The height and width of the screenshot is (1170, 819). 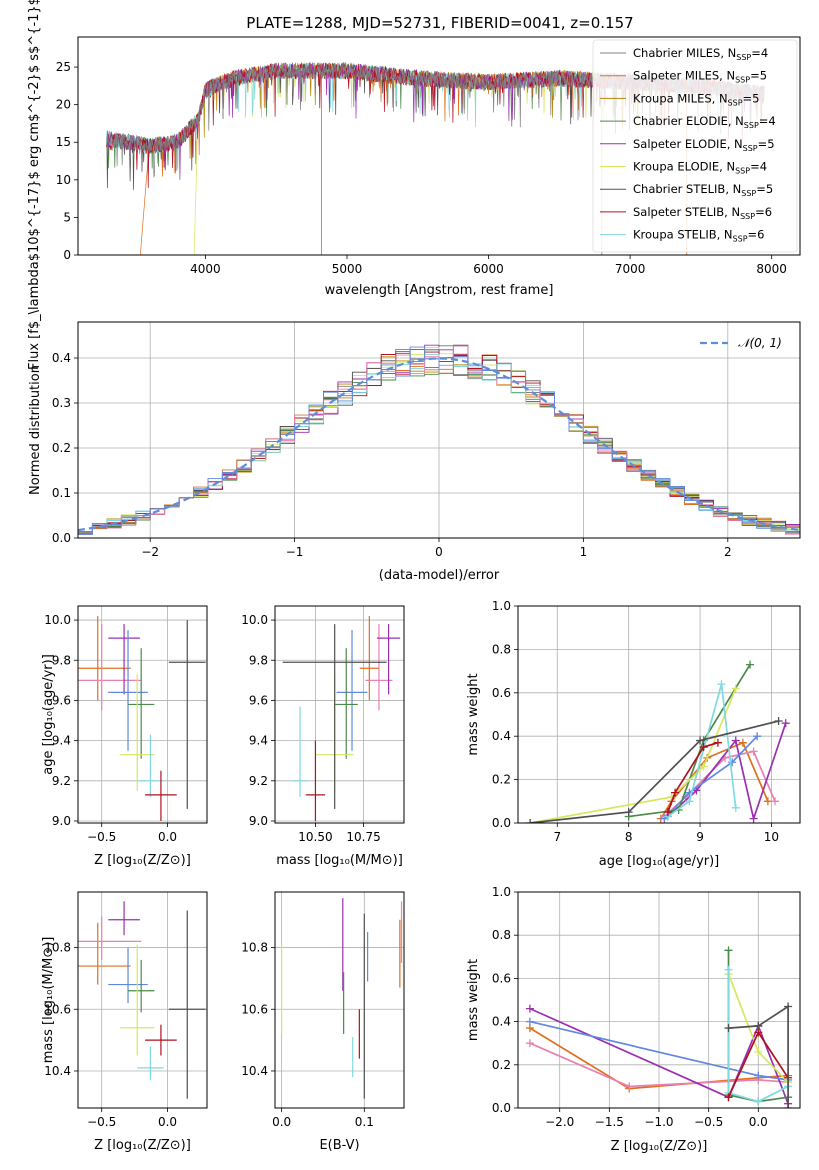 What do you see at coordinates (700, 837) in the screenshot?
I see `x-tick-label: 9` at bounding box center [700, 837].